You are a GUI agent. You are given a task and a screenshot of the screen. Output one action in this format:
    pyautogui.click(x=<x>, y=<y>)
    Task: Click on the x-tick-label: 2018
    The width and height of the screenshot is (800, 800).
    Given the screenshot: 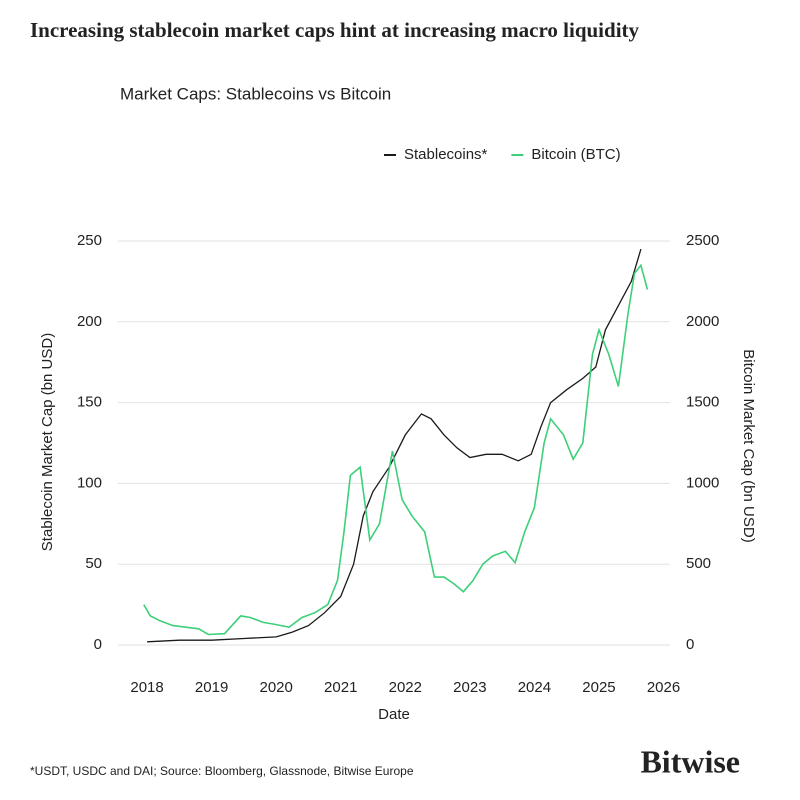 What is the action you would take?
    pyautogui.click(x=146, y=687)
    